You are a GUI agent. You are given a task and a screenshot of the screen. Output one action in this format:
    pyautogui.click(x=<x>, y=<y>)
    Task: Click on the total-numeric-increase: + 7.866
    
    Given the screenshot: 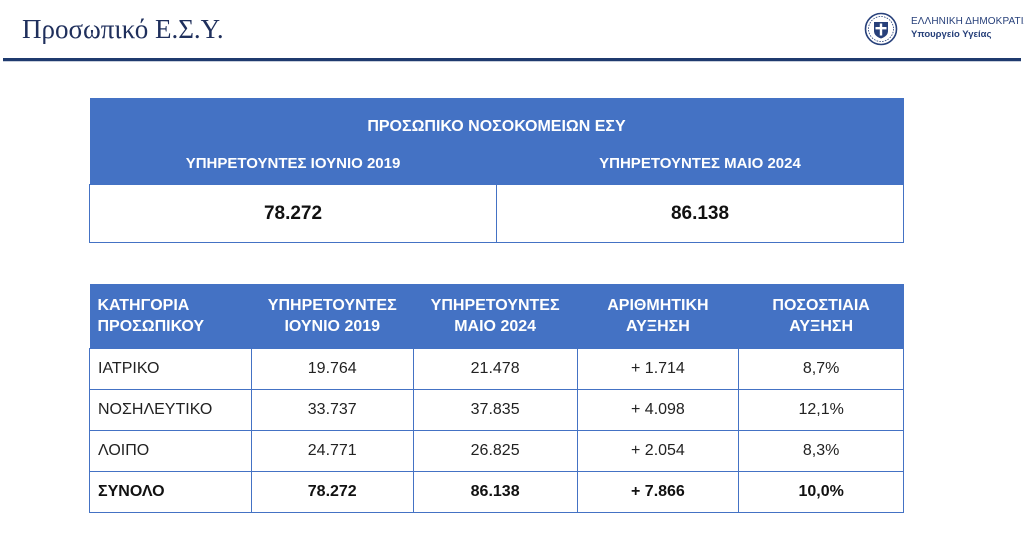 What is the action you would take?
    pyautogui.click(x=658, y=492)
    